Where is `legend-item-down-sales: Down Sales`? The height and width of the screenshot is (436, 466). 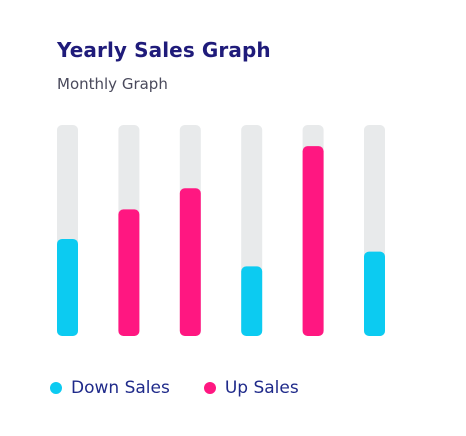
legend-item-down-sales: Down Sales is located at coordinates (110, 388).